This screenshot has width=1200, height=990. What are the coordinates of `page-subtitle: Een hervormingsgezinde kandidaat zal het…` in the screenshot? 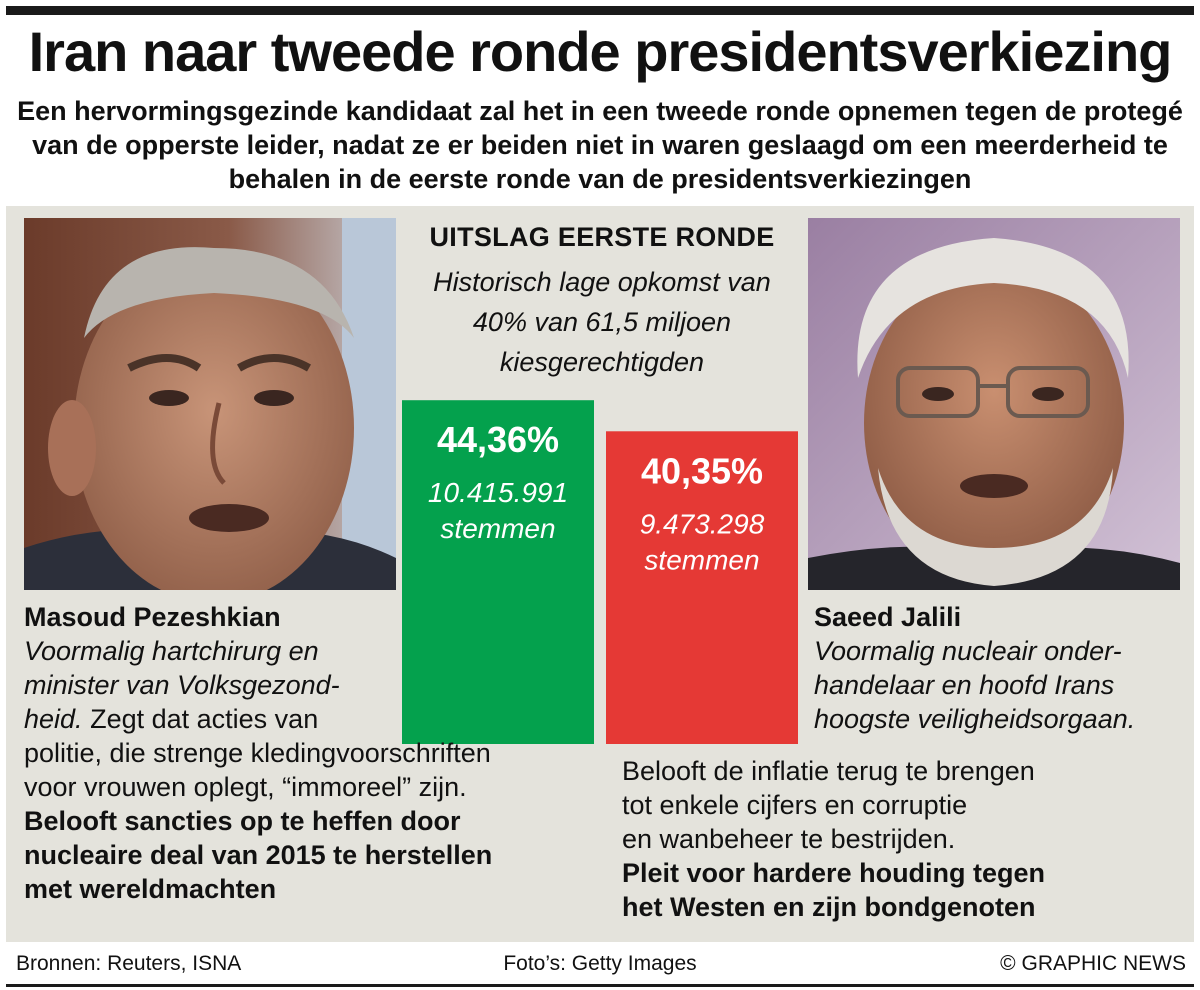 It's located at (600, 145).